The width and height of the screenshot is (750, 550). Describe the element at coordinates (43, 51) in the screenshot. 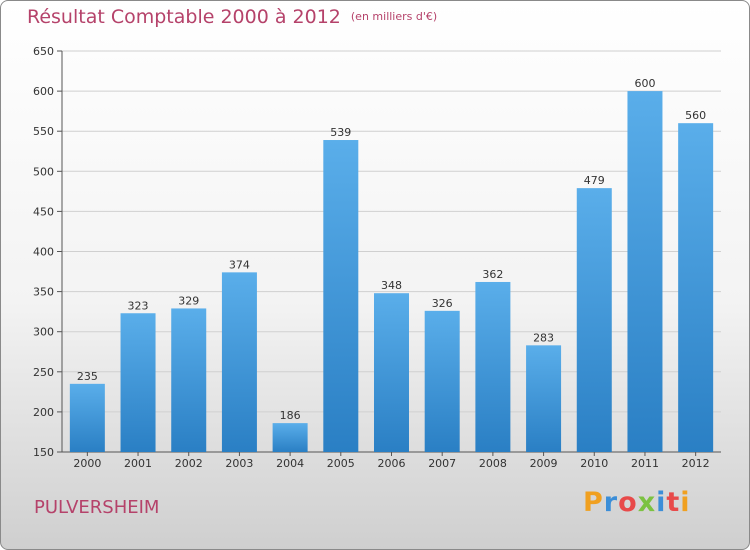

I see `y-tick-label: 650` at that location.